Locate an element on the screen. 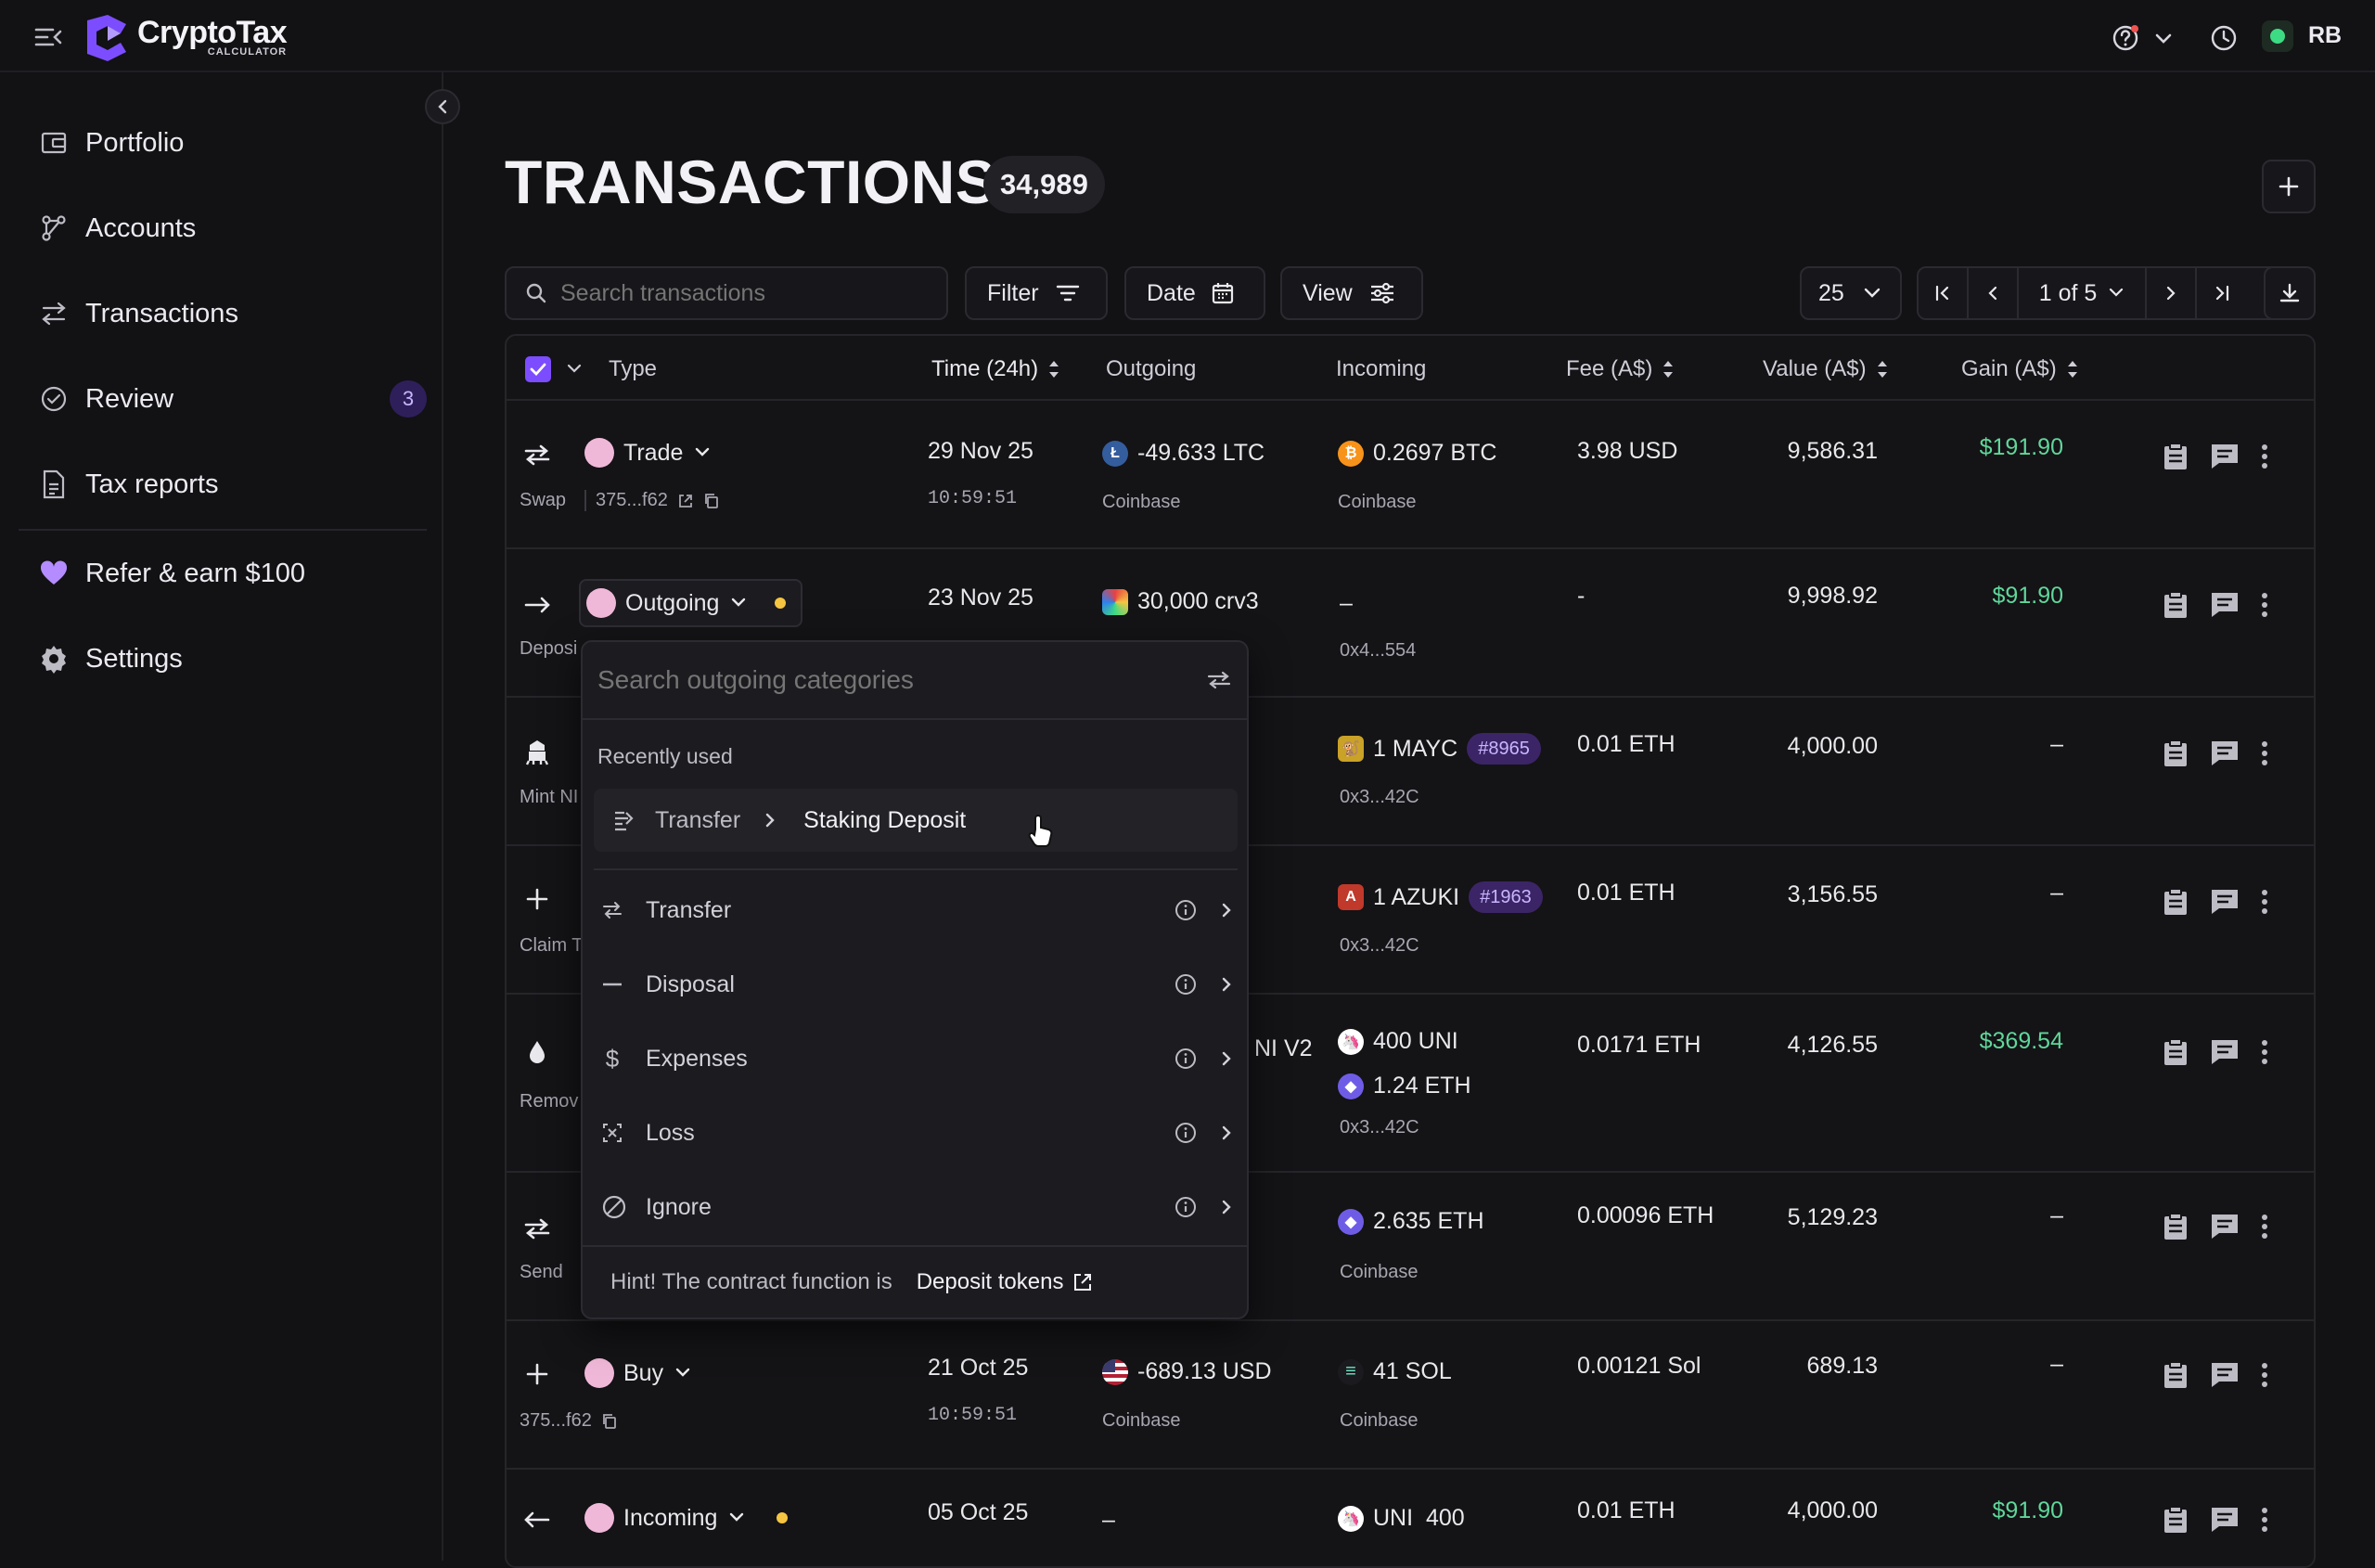  category-search is located at coordinates (915, 681).